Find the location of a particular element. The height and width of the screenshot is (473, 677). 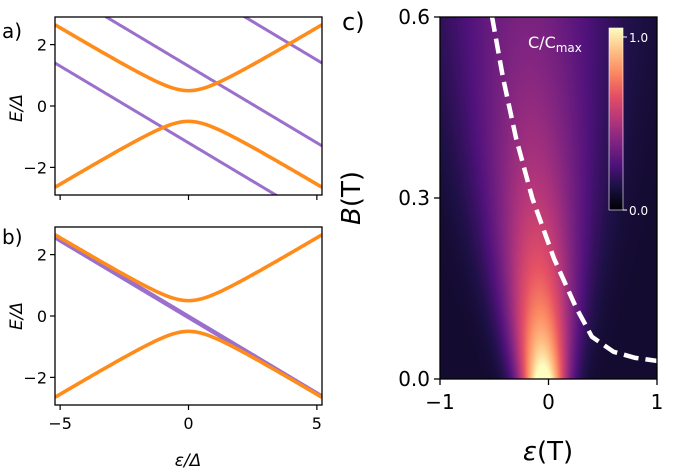

panel-c-xtick-label-1: 0 is located at coordinates (548, 402).